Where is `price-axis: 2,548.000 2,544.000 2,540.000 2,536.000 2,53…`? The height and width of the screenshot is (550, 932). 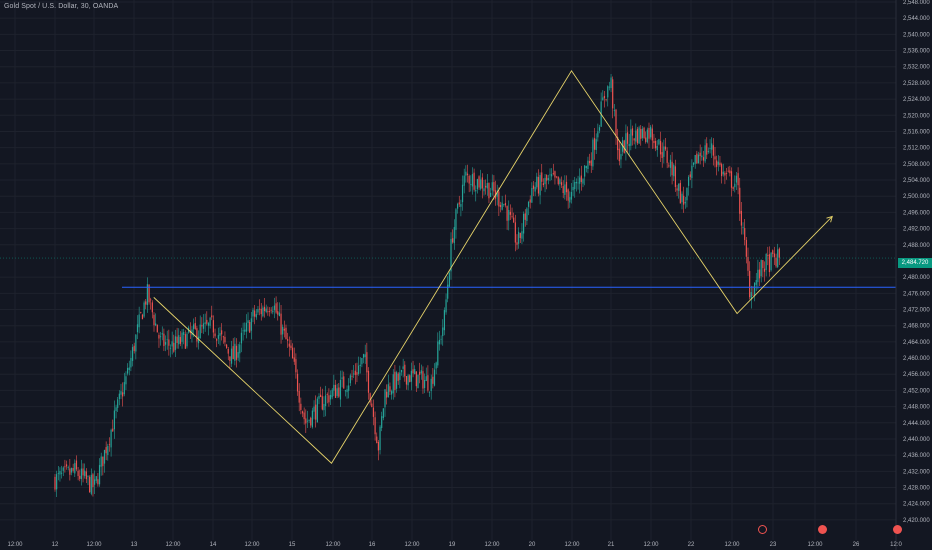 price-axis: 2,548.000 2,544.000 2,540.000 2,536.000 2,53… is located at coordinates (912, 275).